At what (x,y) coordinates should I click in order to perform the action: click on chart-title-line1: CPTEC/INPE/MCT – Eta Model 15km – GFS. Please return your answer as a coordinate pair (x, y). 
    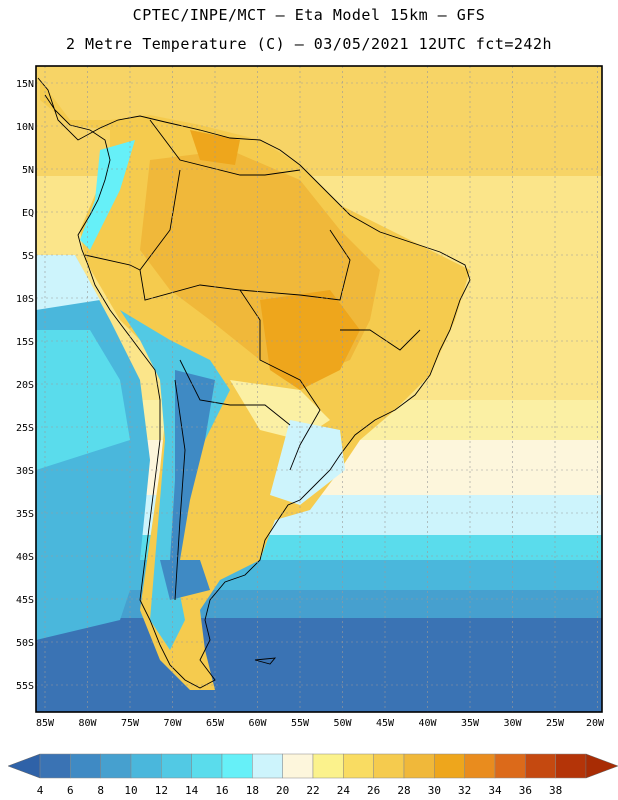
    Looking at the image, I should click on (309, 15).